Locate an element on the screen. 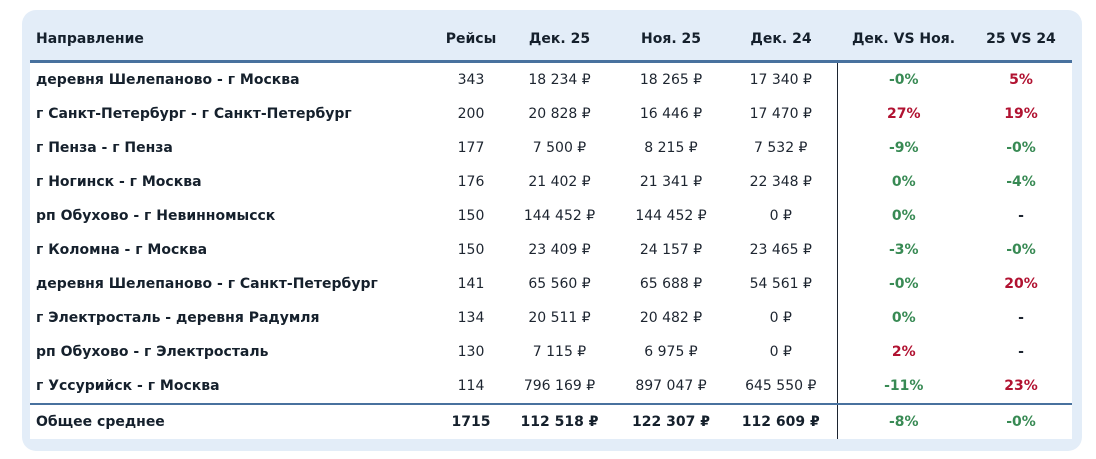  yoy-change-cell: 19% is located at coordinates (1021, 114).